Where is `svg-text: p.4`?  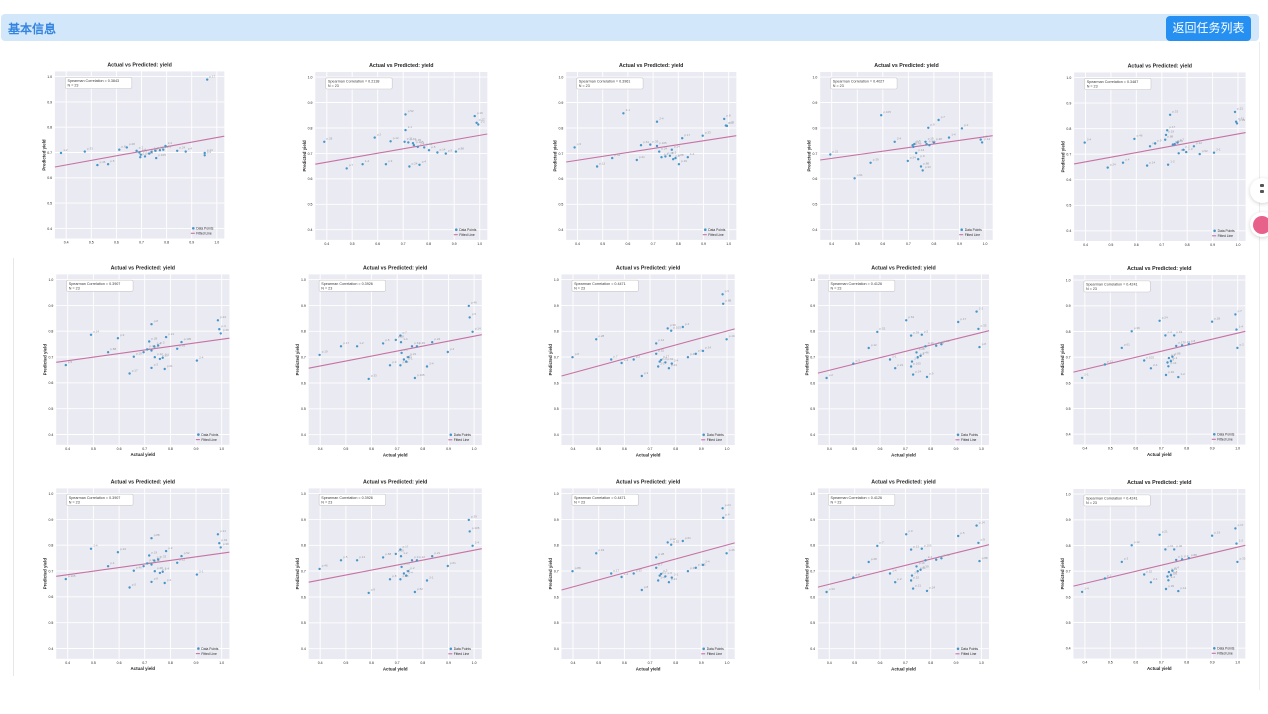 svg-text: p.4 is located at coordinates (917, 142).